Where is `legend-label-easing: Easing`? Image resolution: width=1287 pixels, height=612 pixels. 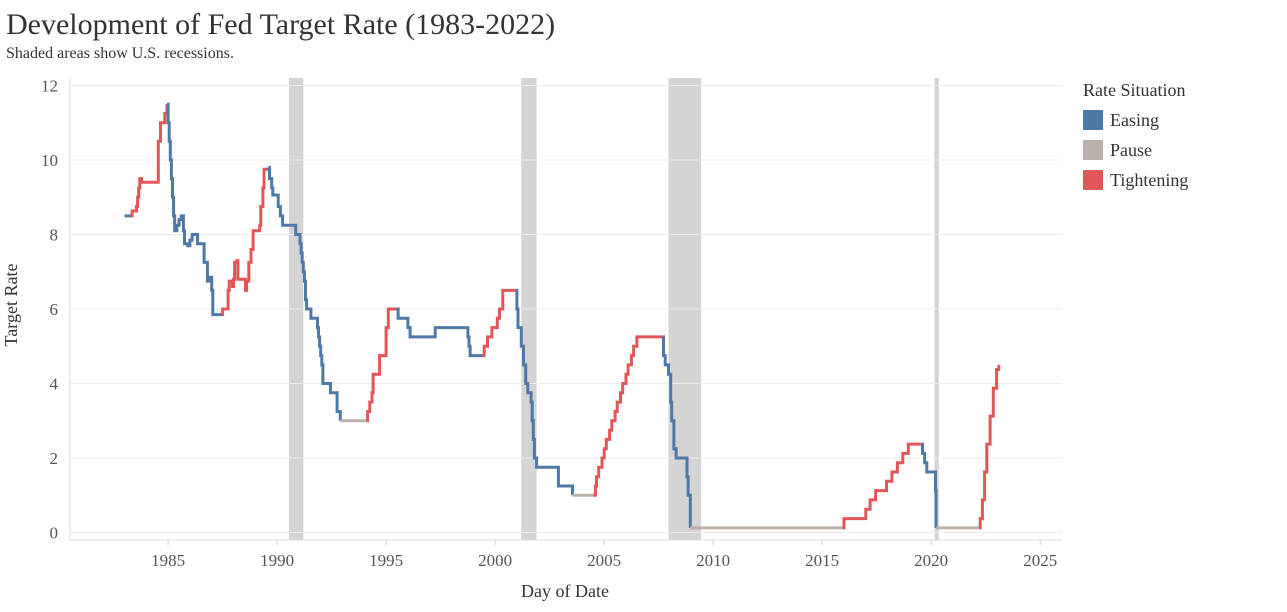
legend-label-easing: Easing is located at coordinates (1134, 119).